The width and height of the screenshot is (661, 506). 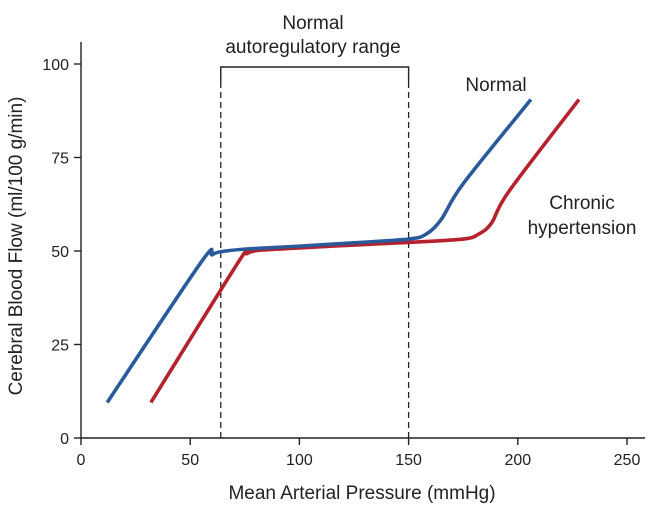 What do you see at coordinates (312, 47) in the screenshot?
I see `range-label-line2: autoregulatory range` at bounding box center [312, 47].